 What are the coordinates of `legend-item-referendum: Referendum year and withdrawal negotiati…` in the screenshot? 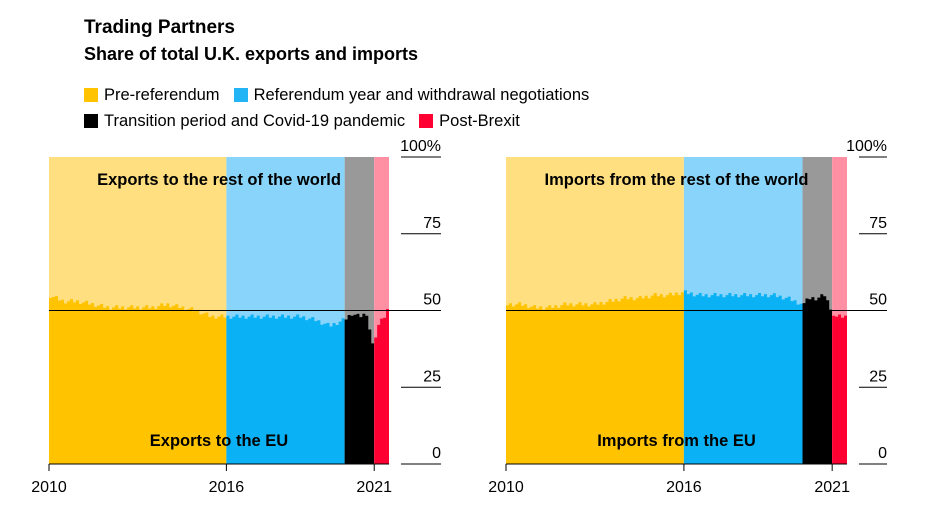 It's located at (411, 95).